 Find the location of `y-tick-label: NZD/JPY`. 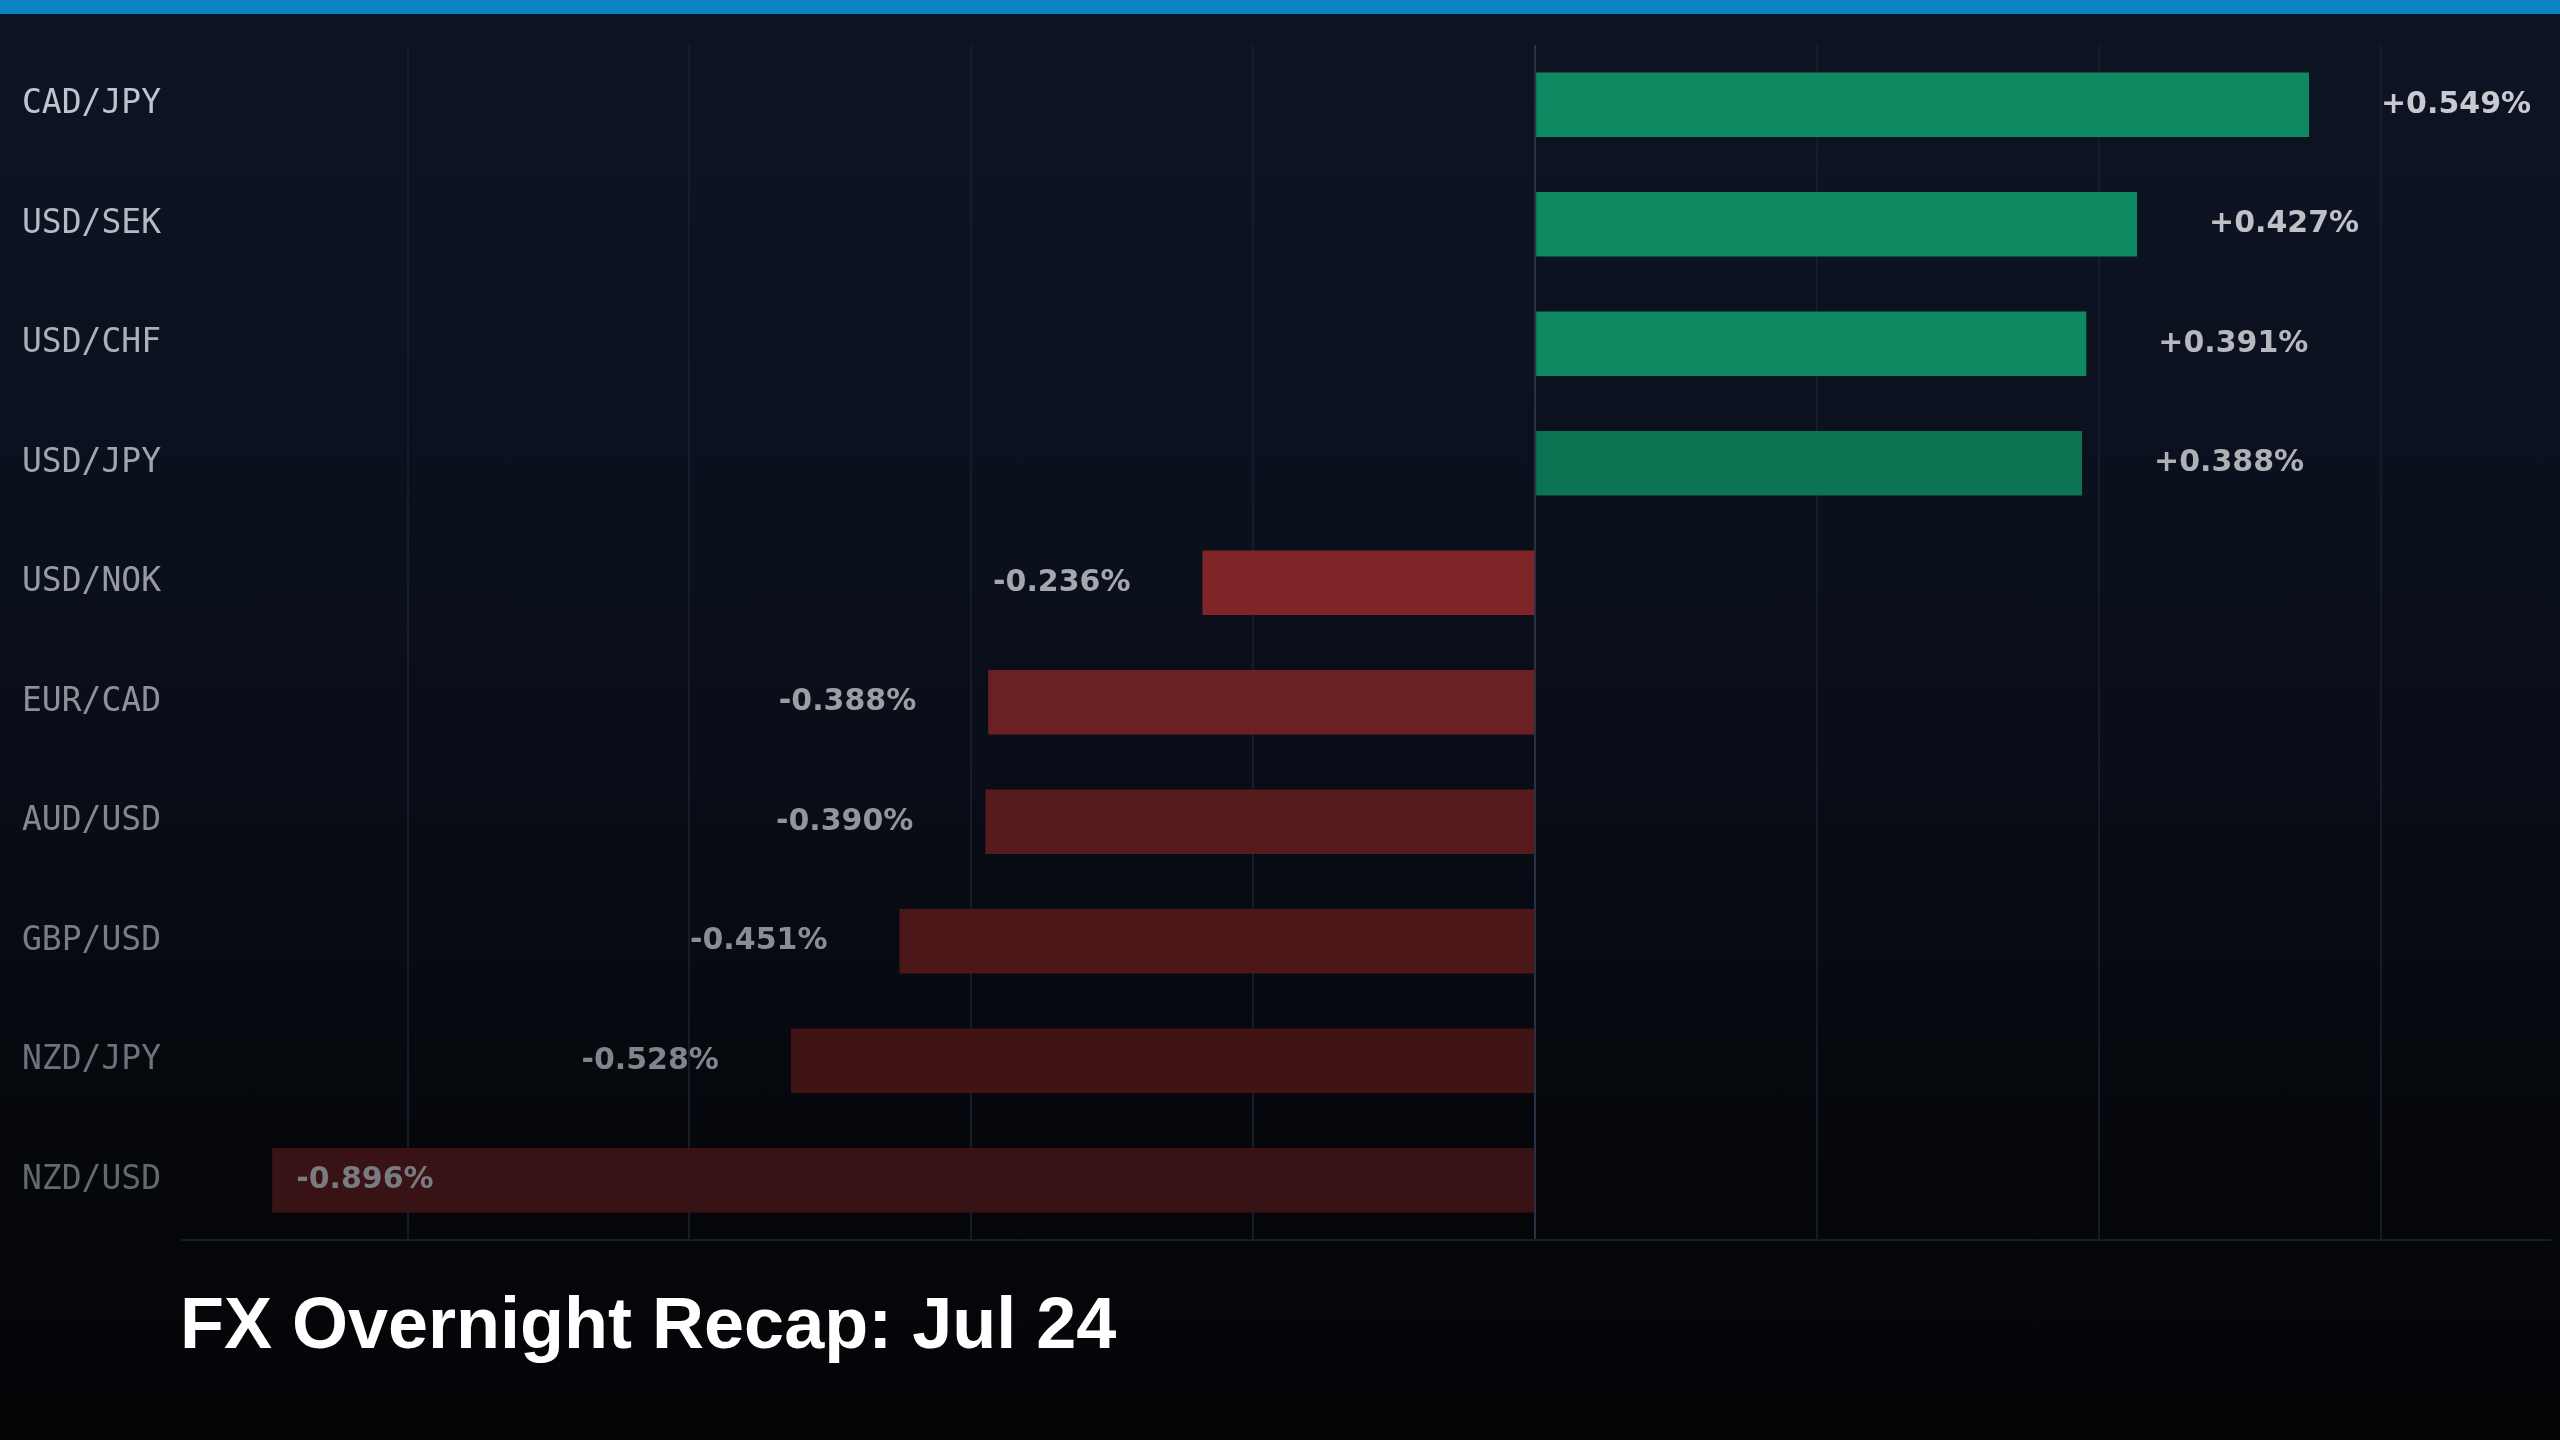

y-tick-label: NZD/JPY is located at coordinates (92, 1058).